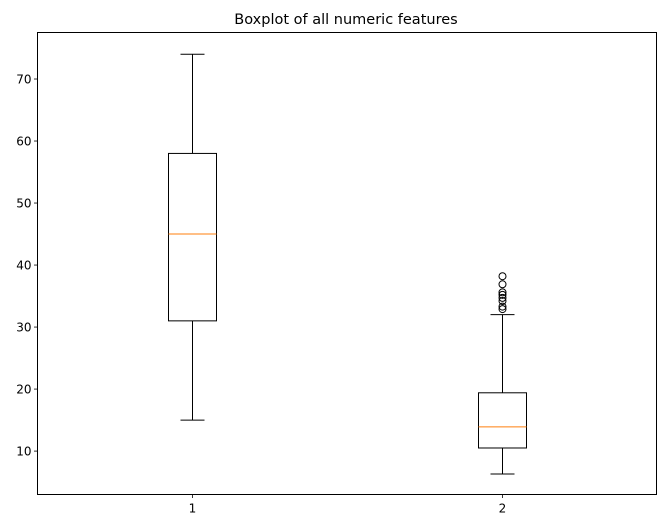 The width and height of the screenshot is (667, 528). Describe the element at coordinates (23, 328) in the screenshot. I see `y-tick-label: 30` at that location.